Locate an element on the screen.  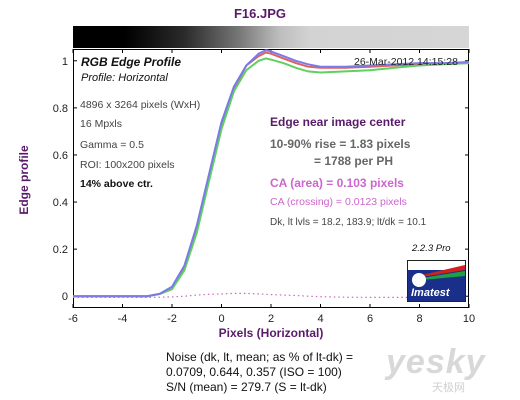
rise-value: 10-90% rise = 1.83 pixels is located at coordinates (340, 144).